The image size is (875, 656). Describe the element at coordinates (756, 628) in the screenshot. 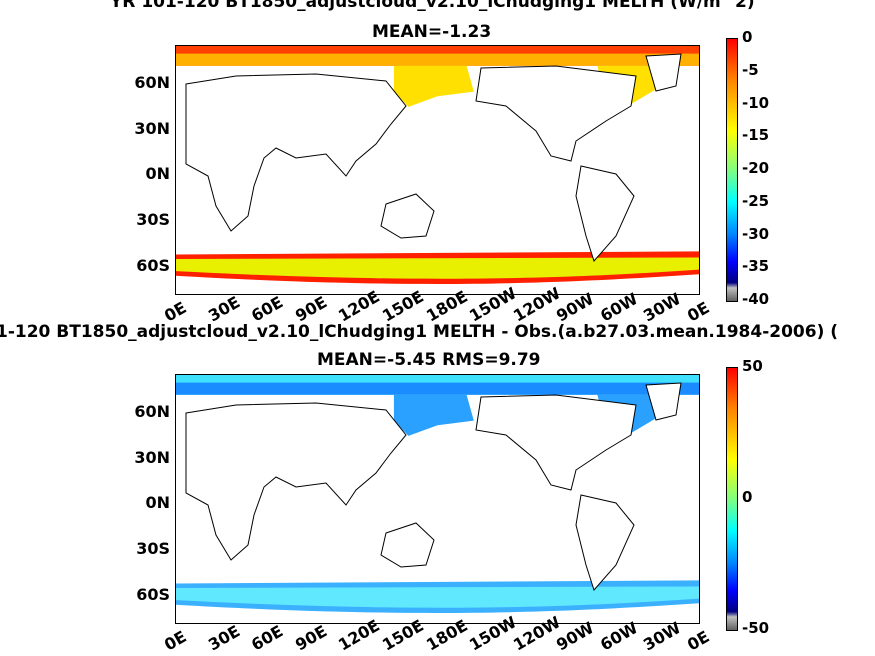

I see `colorbar-tick-label: -50` at that location.